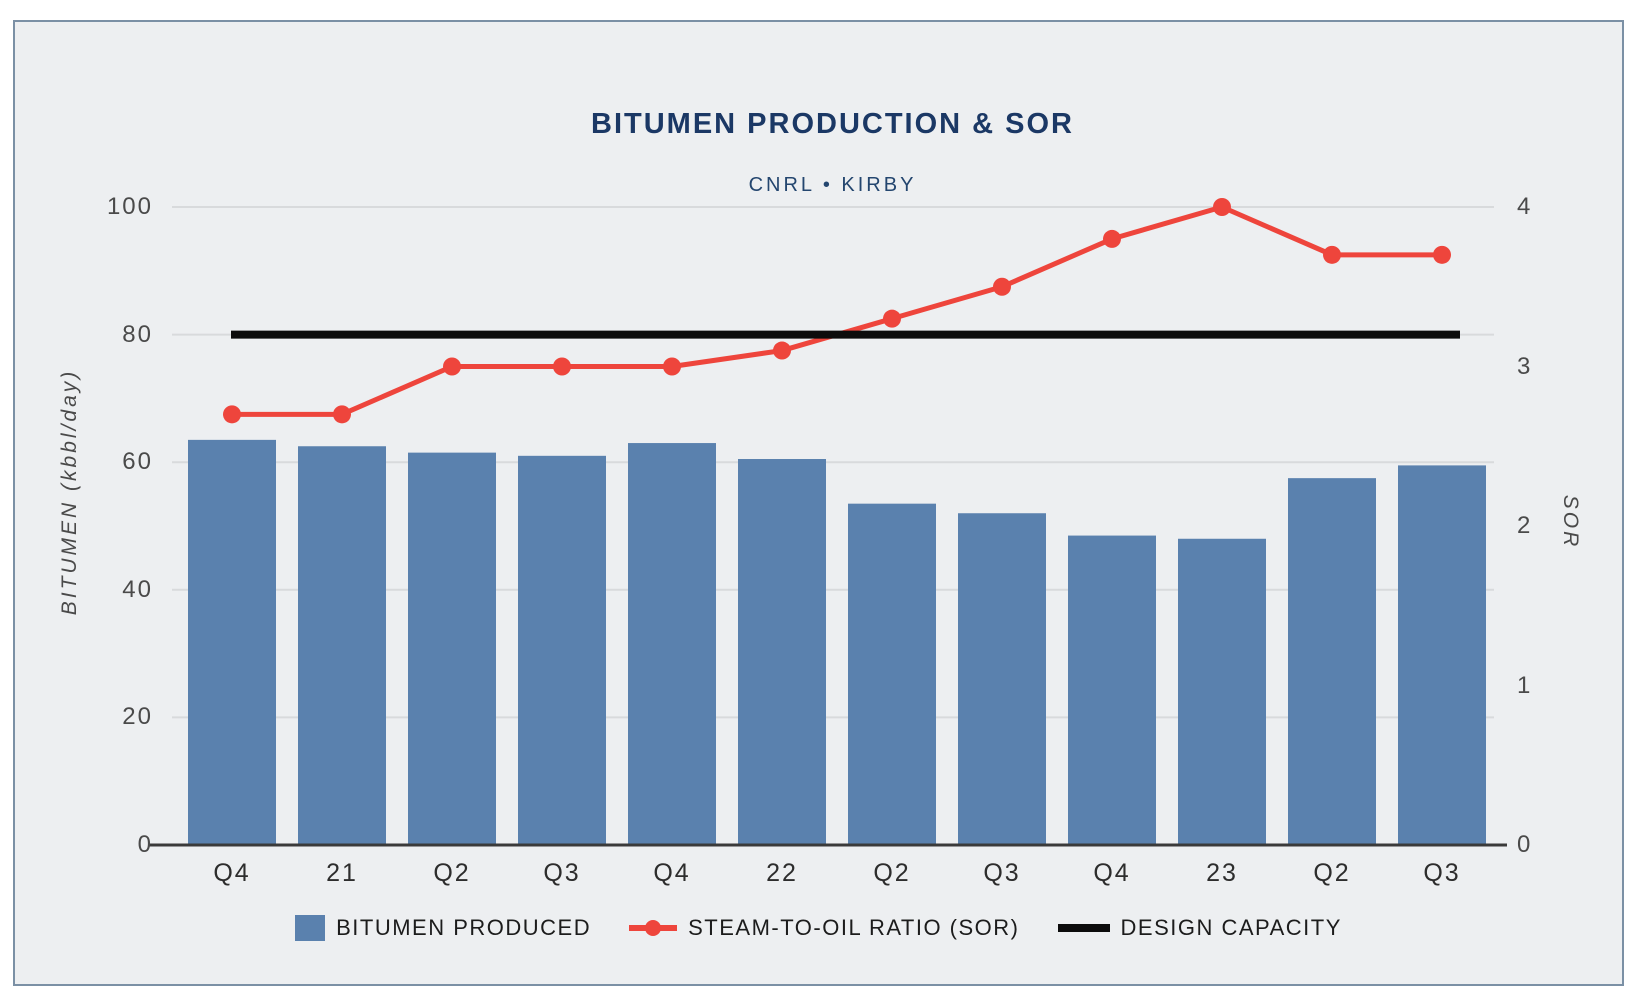  What do you see at coordinates (562, 873) in the screenshot?
I see `x-tick-3-Q3: Q3` at bounding box center [562, 873].